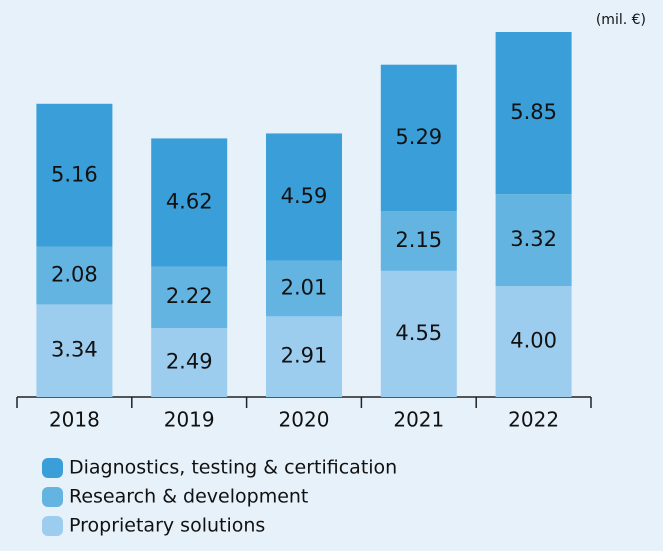  I want to click on data-label: 4.00, so click(533, 341).